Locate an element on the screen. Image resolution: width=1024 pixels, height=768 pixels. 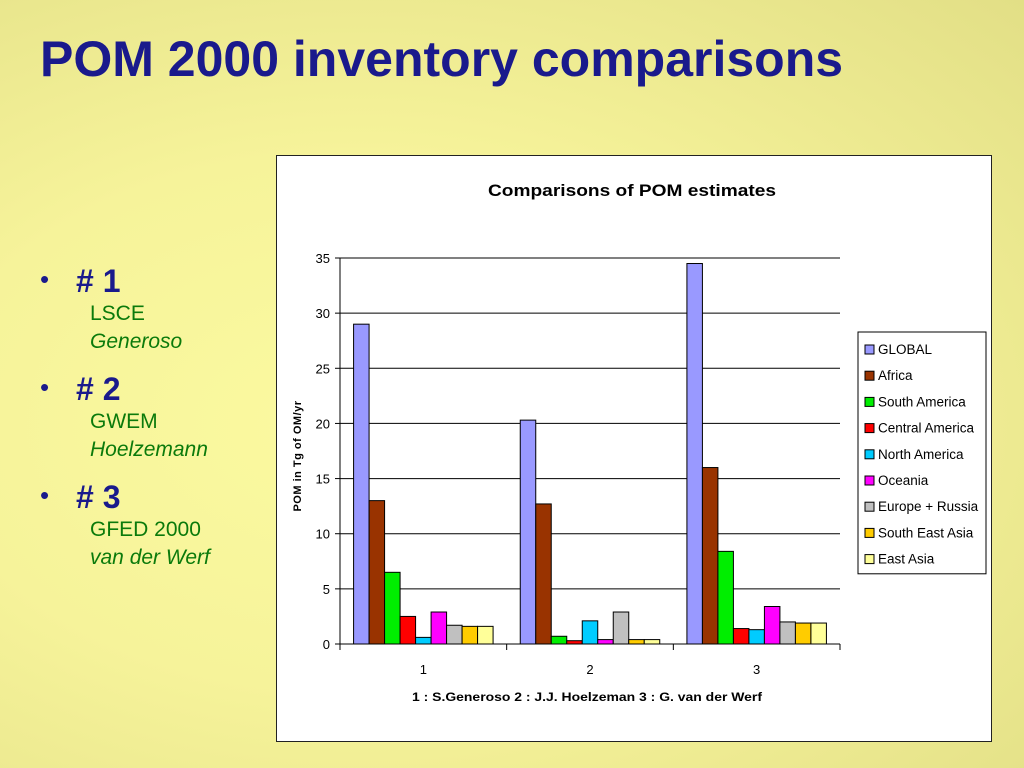
bullet-author: Hoelzemann is located at coordinates (149, 449).